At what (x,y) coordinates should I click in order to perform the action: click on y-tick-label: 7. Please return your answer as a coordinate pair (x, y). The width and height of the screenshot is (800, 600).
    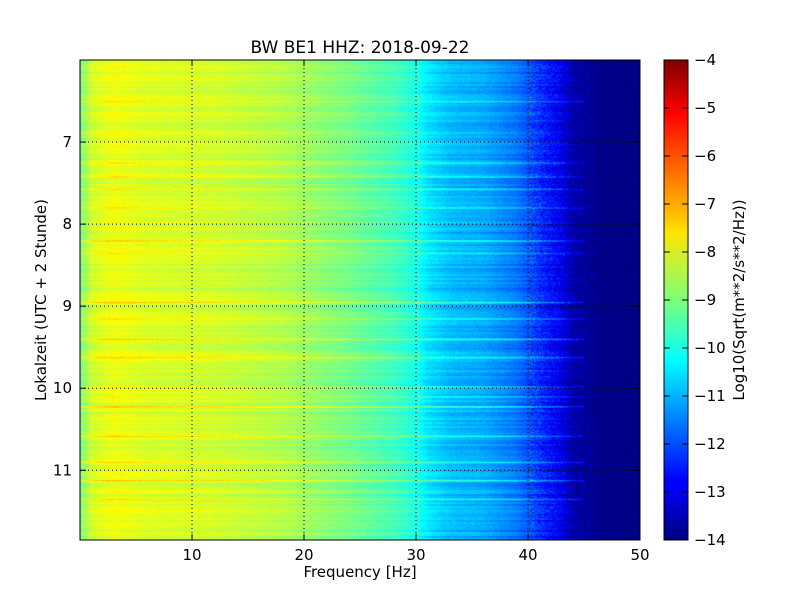
    Looking at the image, I should click on (67, 142).